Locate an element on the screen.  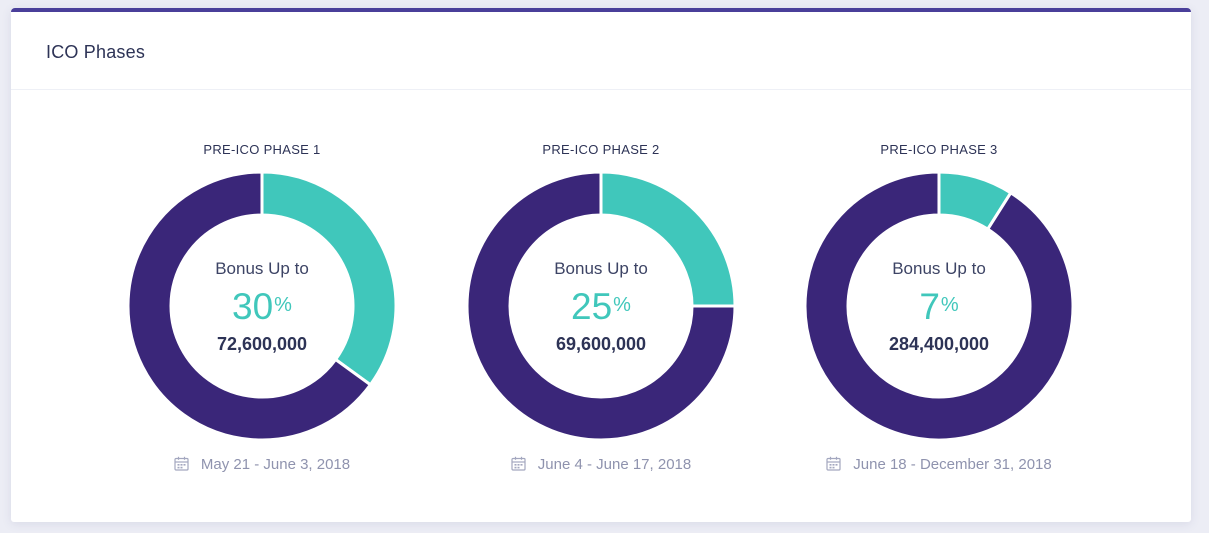
bonus-percentage: 25% is located at coordinates (601, 307).